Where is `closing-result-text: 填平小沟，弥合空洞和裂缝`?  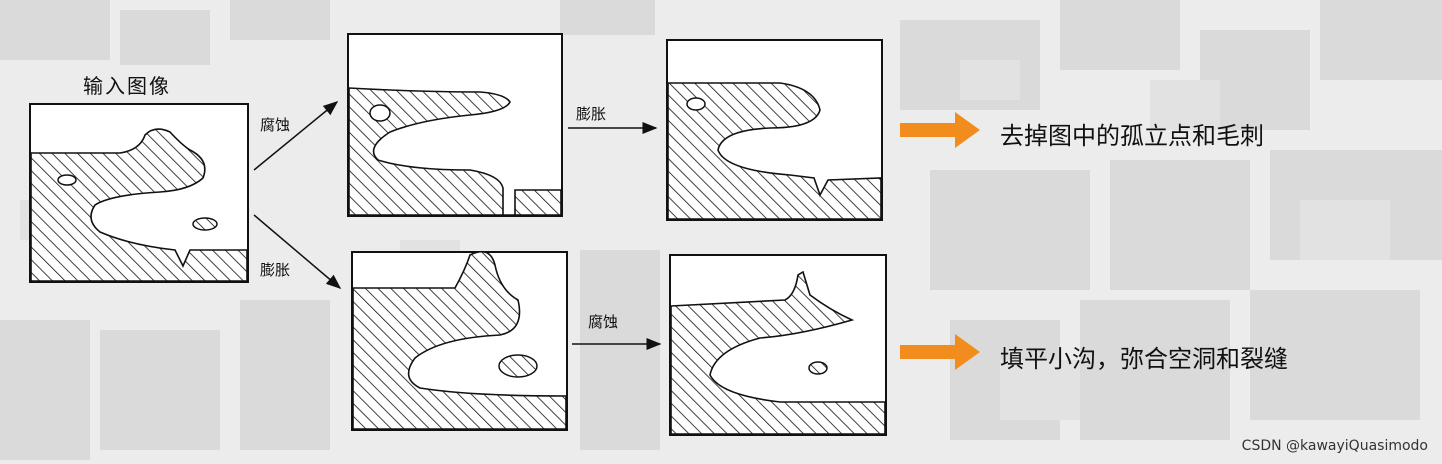 closing-result-text: 填平小沟，弥合空洞和裂缝 is located at coordinates (1144, 359).